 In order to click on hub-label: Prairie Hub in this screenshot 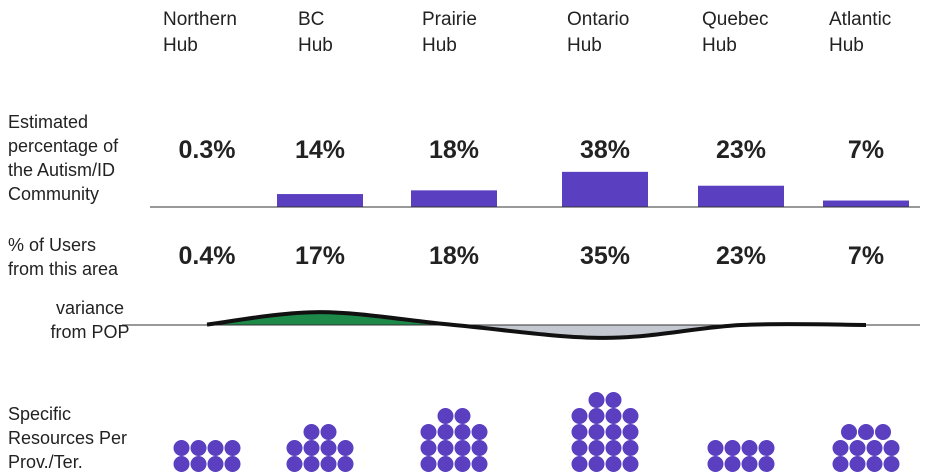, I will do `click(449, 32)`.